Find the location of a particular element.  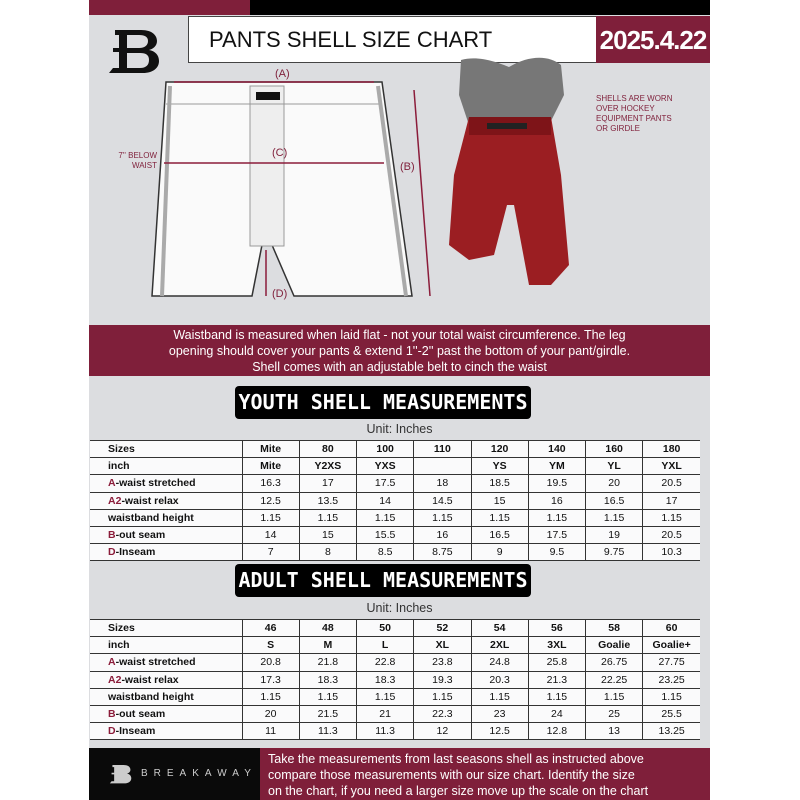

table-cell: 18.5 is located at coordinates (499, 483).